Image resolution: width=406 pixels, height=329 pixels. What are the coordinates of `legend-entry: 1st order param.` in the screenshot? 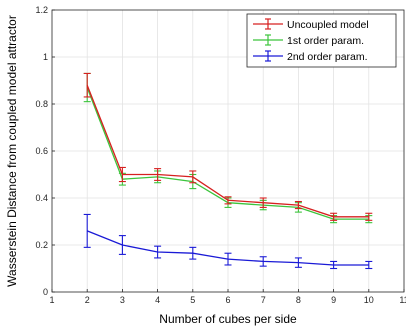 It's located at (308, 40).